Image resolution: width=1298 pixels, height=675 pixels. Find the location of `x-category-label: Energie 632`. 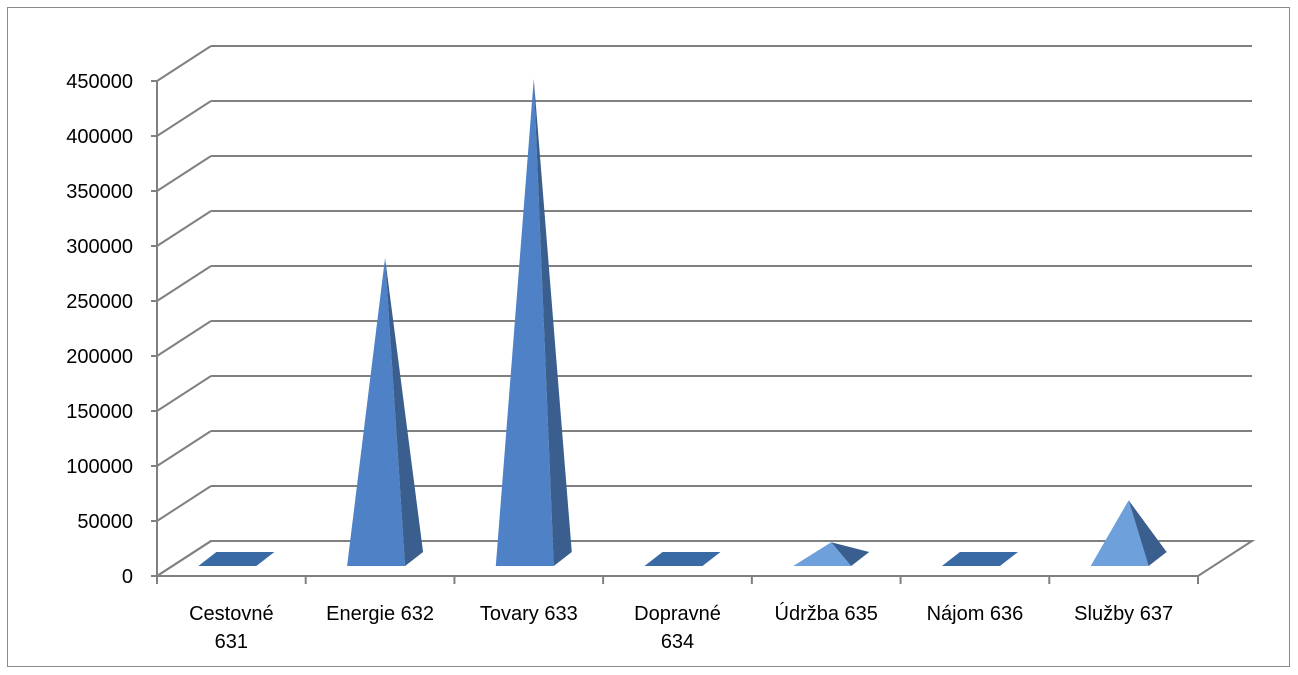

x-category-label: Energie 632 is located at coordinates (380, 614).